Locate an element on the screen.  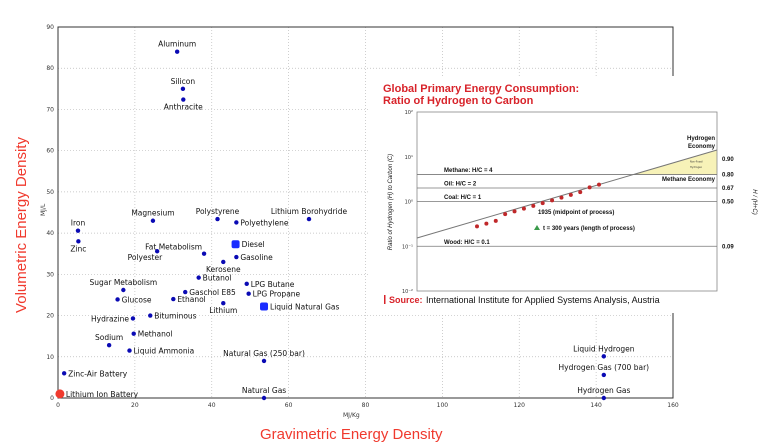
hydrogen-economy-2: Economy is located at coordinates (702, 147).